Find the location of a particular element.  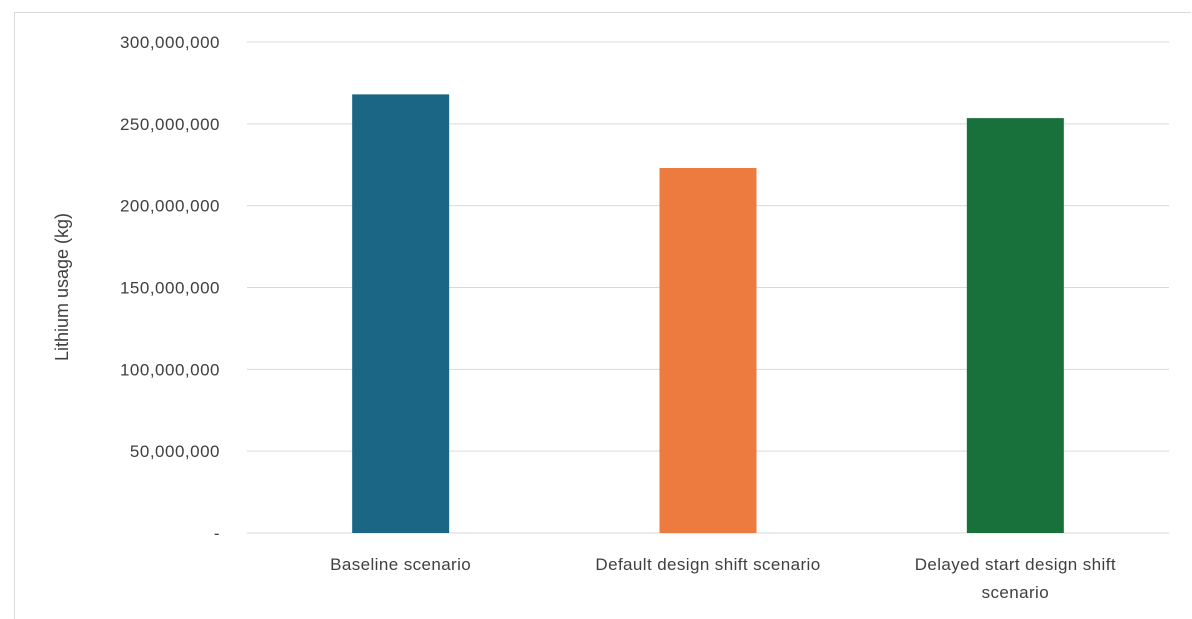

y-tick-label: 100,000,000 is located at coordinates (170, 369).